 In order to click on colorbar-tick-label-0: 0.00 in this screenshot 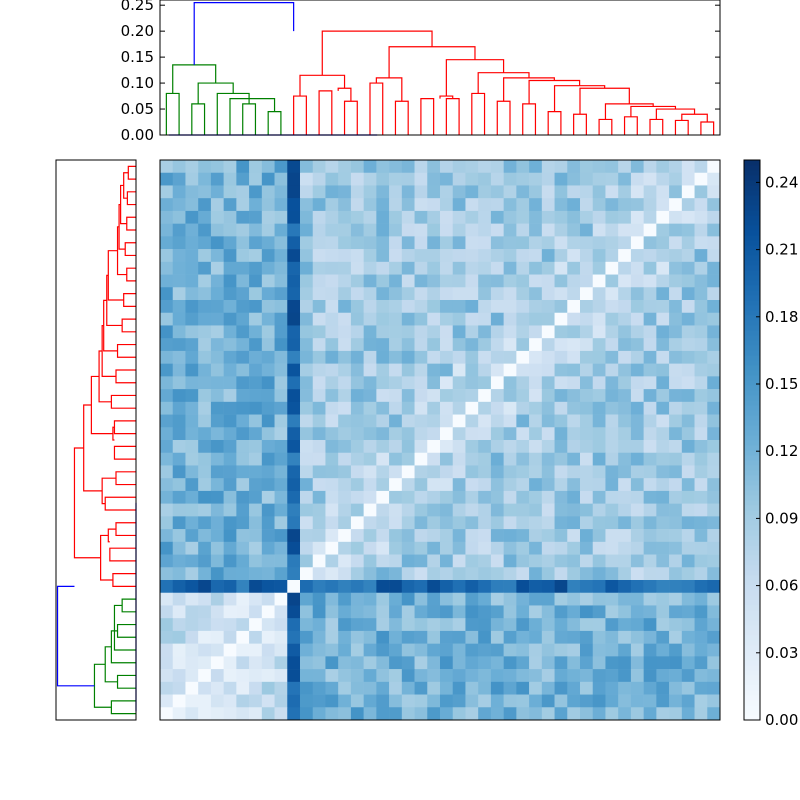, I will do `click(781, 720)`.